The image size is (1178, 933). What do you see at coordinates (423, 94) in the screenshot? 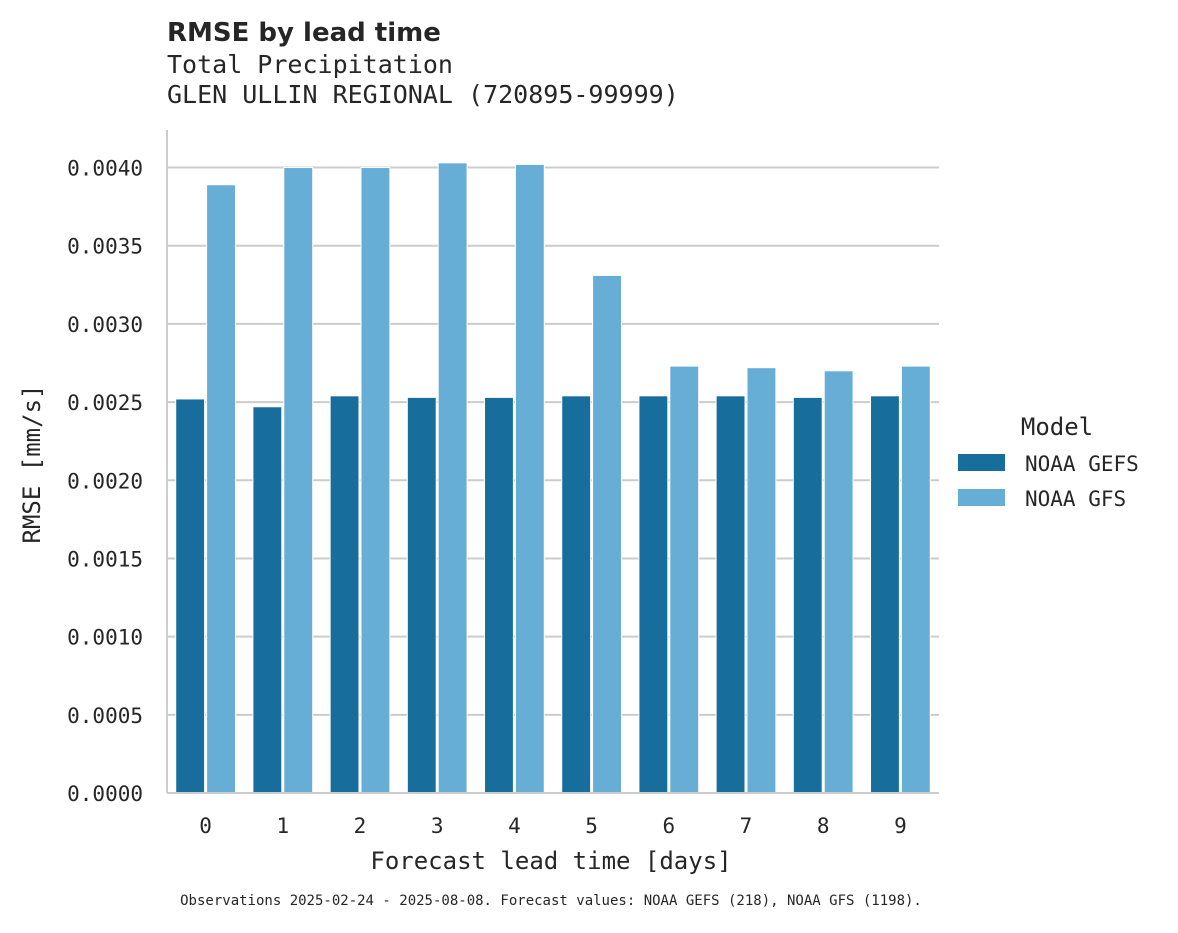
I see `chart-subtitle-line-2: GLEN ULLIN REGIONAL (720895-99999)` at bounding box center [423, 94].